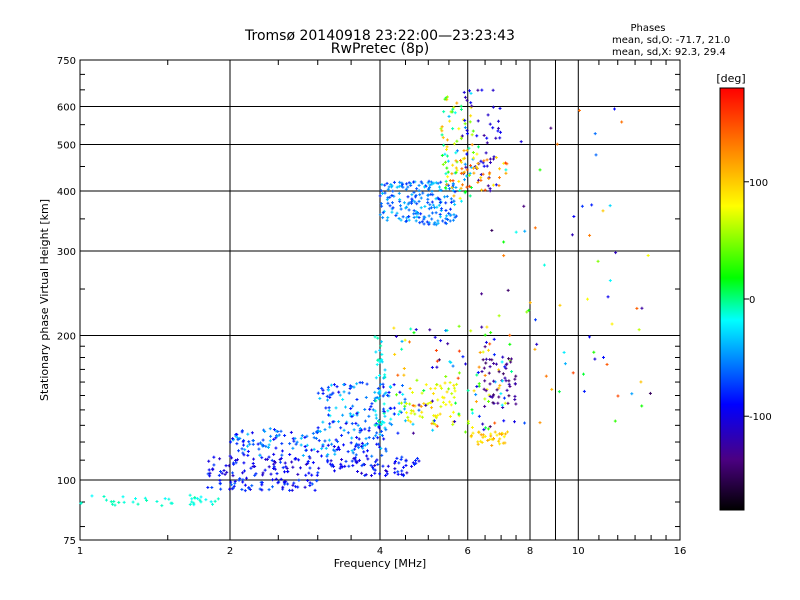 The image size is (800, 600). I want to click on y-tick-label: 500, so click(66, 146).